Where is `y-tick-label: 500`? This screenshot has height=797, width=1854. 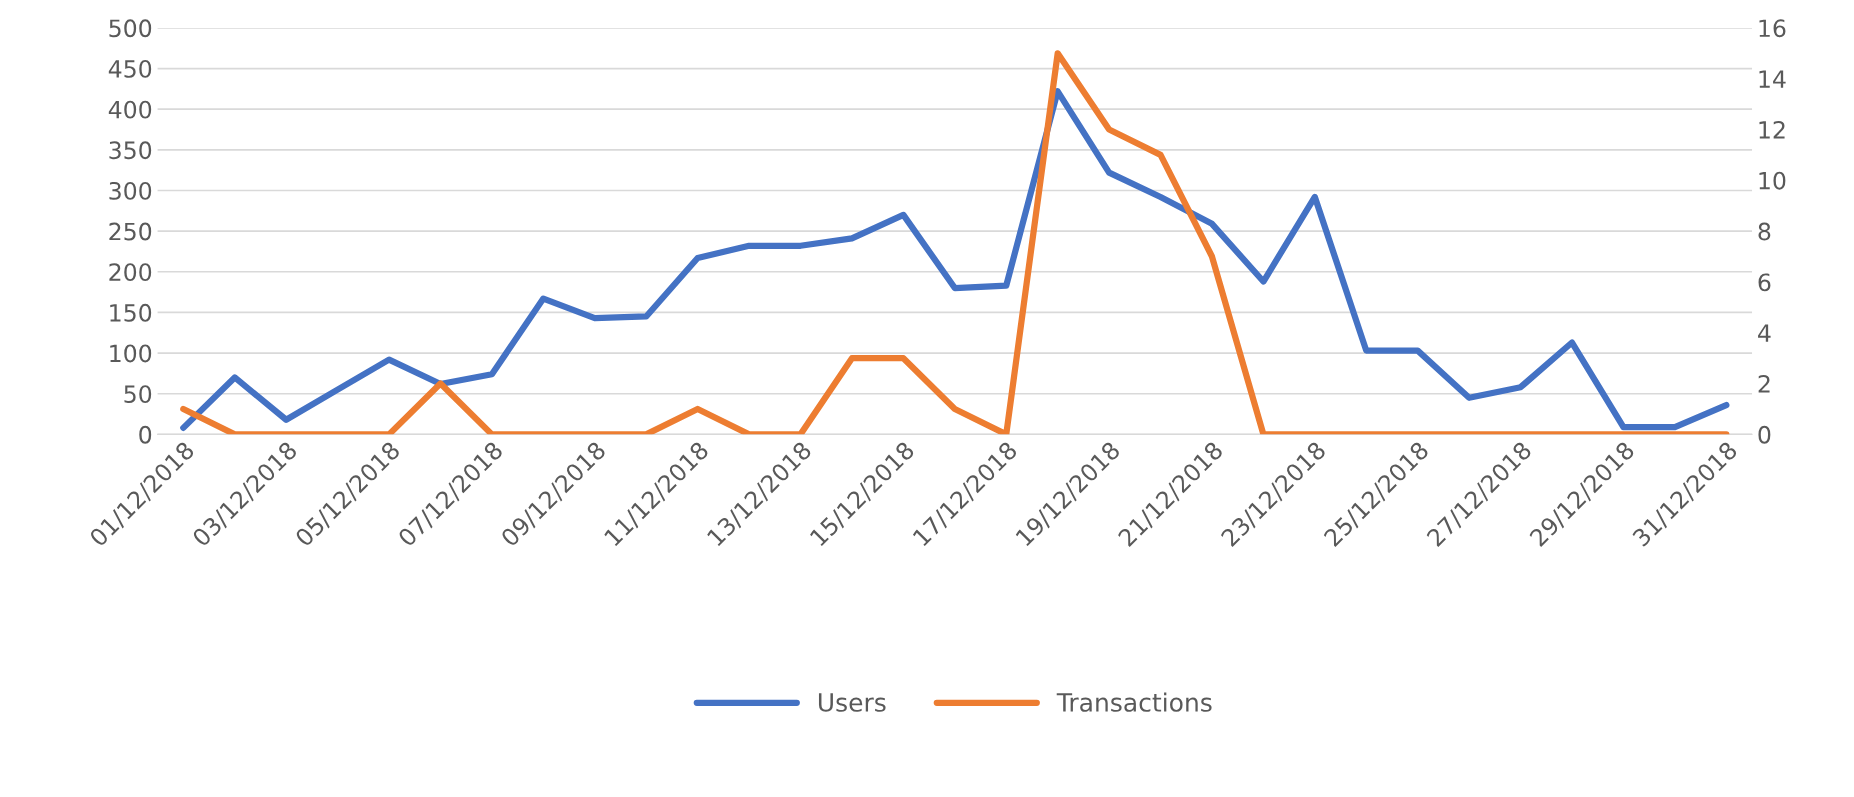 y-tick-label: 500 is located at coordinates (130, 28).